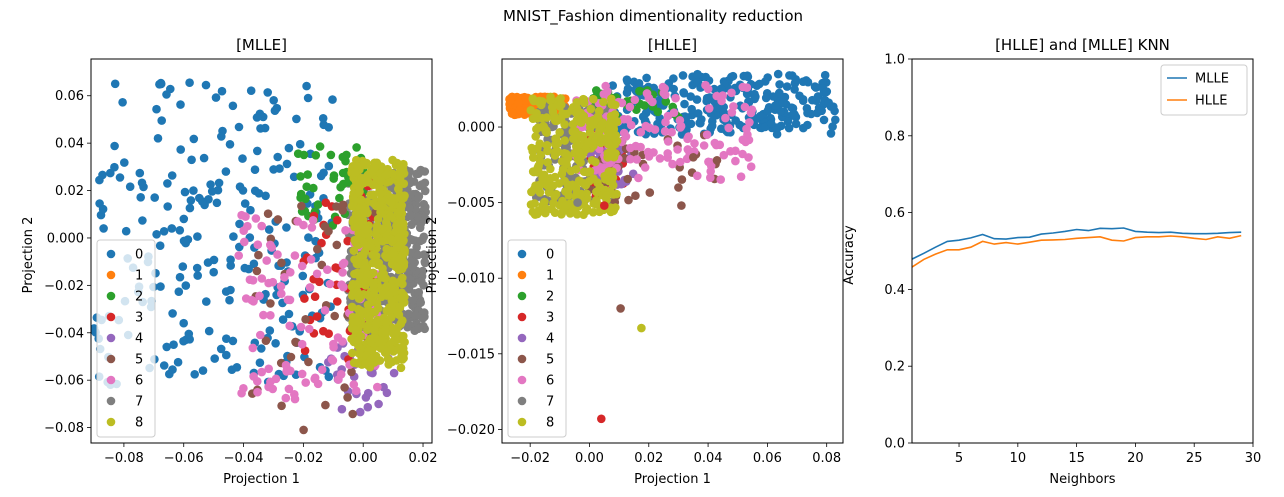  Describe the element at coordinates (550, 402) in the screenshot. I see `hlle-legend-label-7: 7` at that location.